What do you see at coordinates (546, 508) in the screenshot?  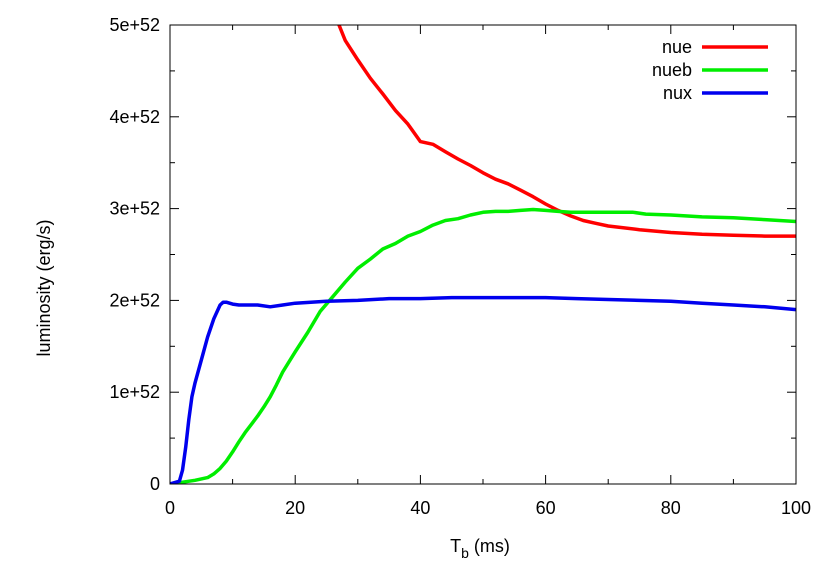 I see `x-tick-label: 60` at bounding box center [546, 508].